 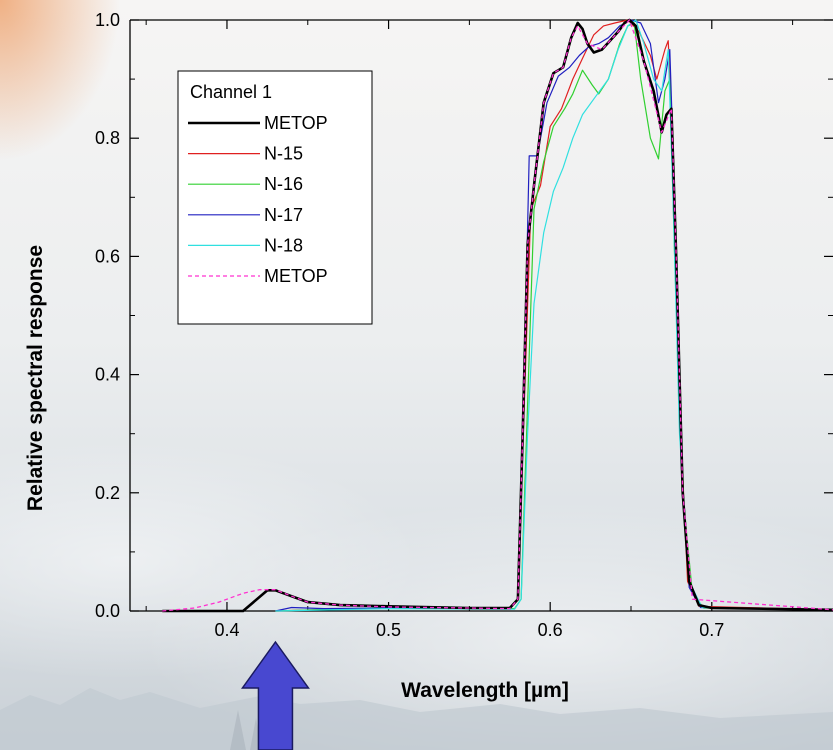 I want to click on legend-box, so click(x=275, y=197).